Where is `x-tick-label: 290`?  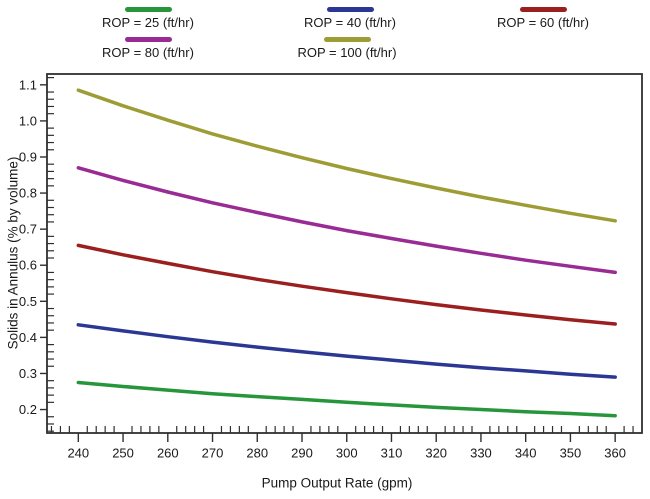 x-tick-label: 290 is located at coordinates (302, 453).